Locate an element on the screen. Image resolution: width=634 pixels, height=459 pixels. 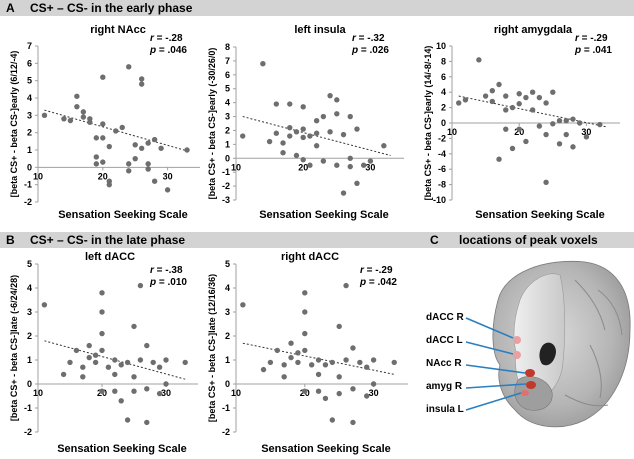
y-tick-label: 7 is located at coordinates (227, 61).